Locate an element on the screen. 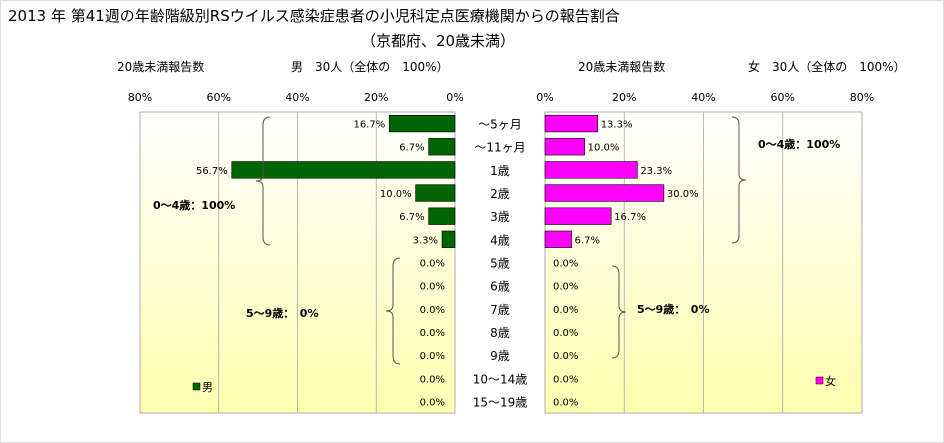 This screenshot has height=443, width=944. male-data-label: 10.0% is located at coordinates (396, 194).